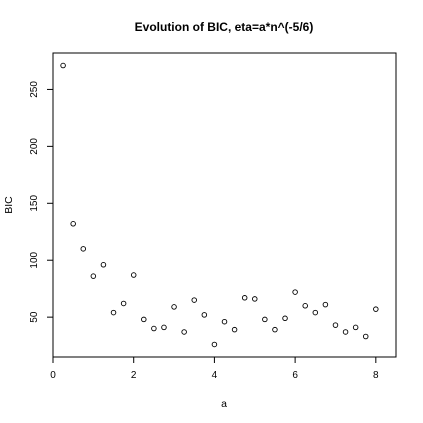 The height and width of the screenshot is (423, 423). What do you see at coordinates (224, 27) in the screenshot?
I see `chart-title: Evolution of BIC, eta=a*n^(-5/6)` at bounding box center [224, 27].